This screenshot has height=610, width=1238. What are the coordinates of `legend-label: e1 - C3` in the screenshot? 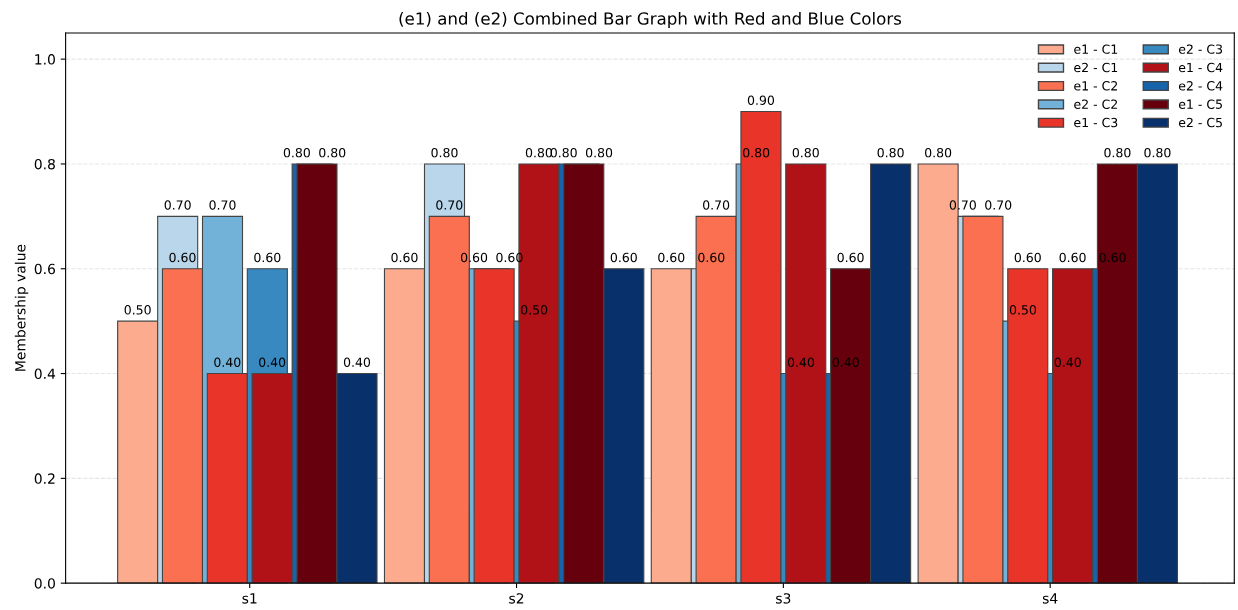 It's located at (1096, 122).